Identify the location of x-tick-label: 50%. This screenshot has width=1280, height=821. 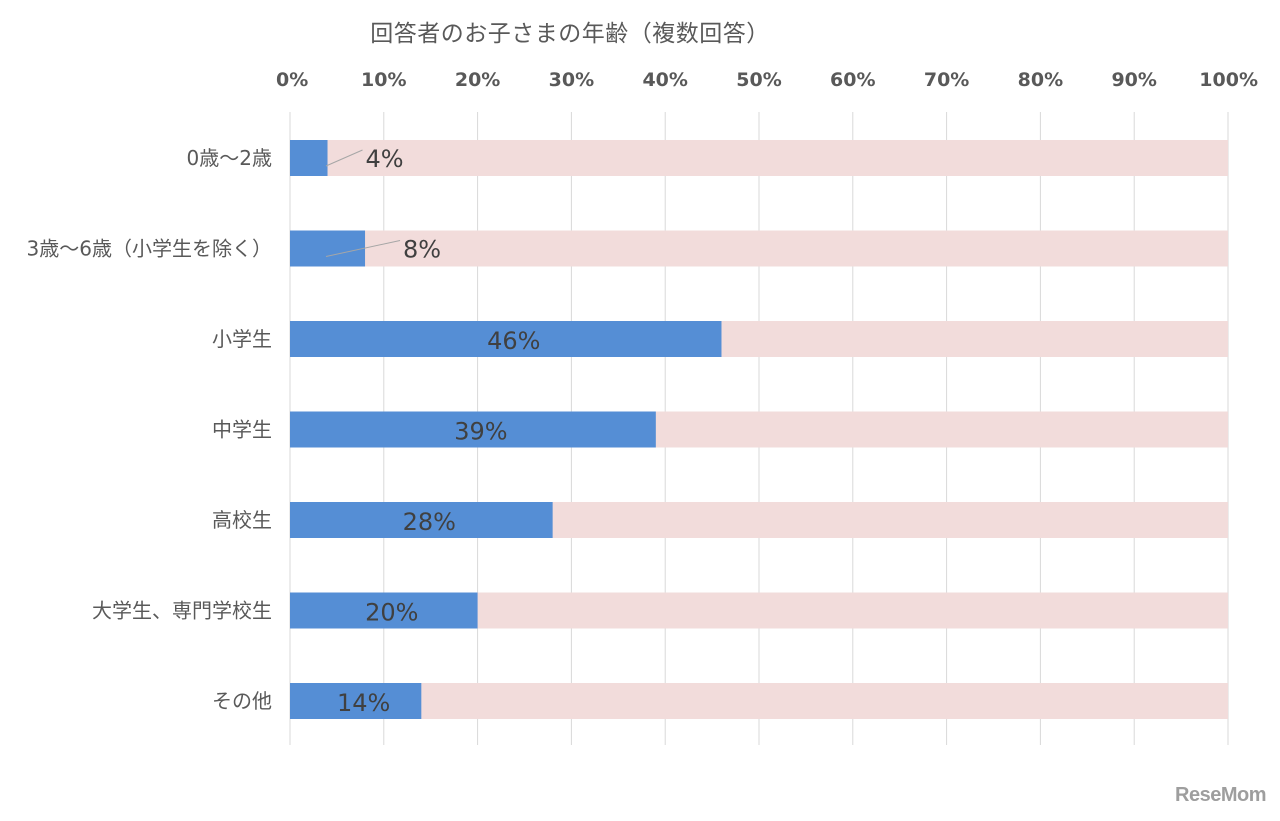
(758, 80).